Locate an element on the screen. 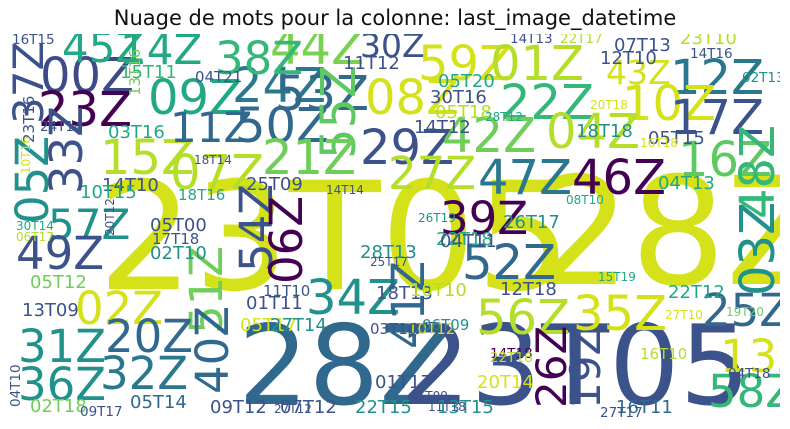 This screenshot has height=429, width=790. word-03z: 03Z is located at coordinates (755, 249).